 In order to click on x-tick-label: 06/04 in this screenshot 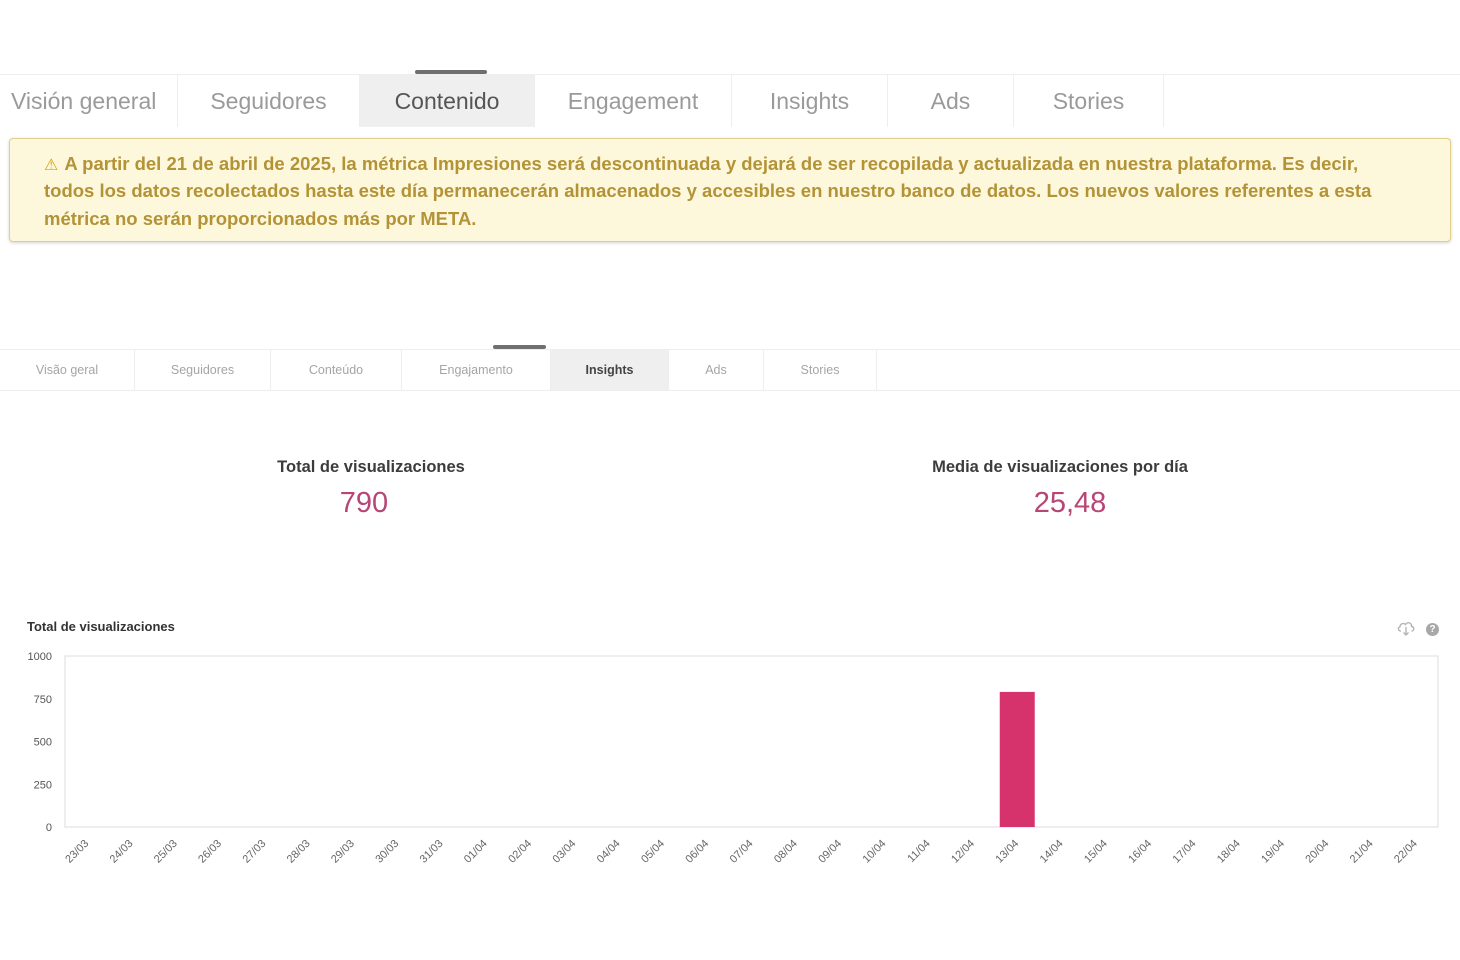, I will do `click(697, 852)`.